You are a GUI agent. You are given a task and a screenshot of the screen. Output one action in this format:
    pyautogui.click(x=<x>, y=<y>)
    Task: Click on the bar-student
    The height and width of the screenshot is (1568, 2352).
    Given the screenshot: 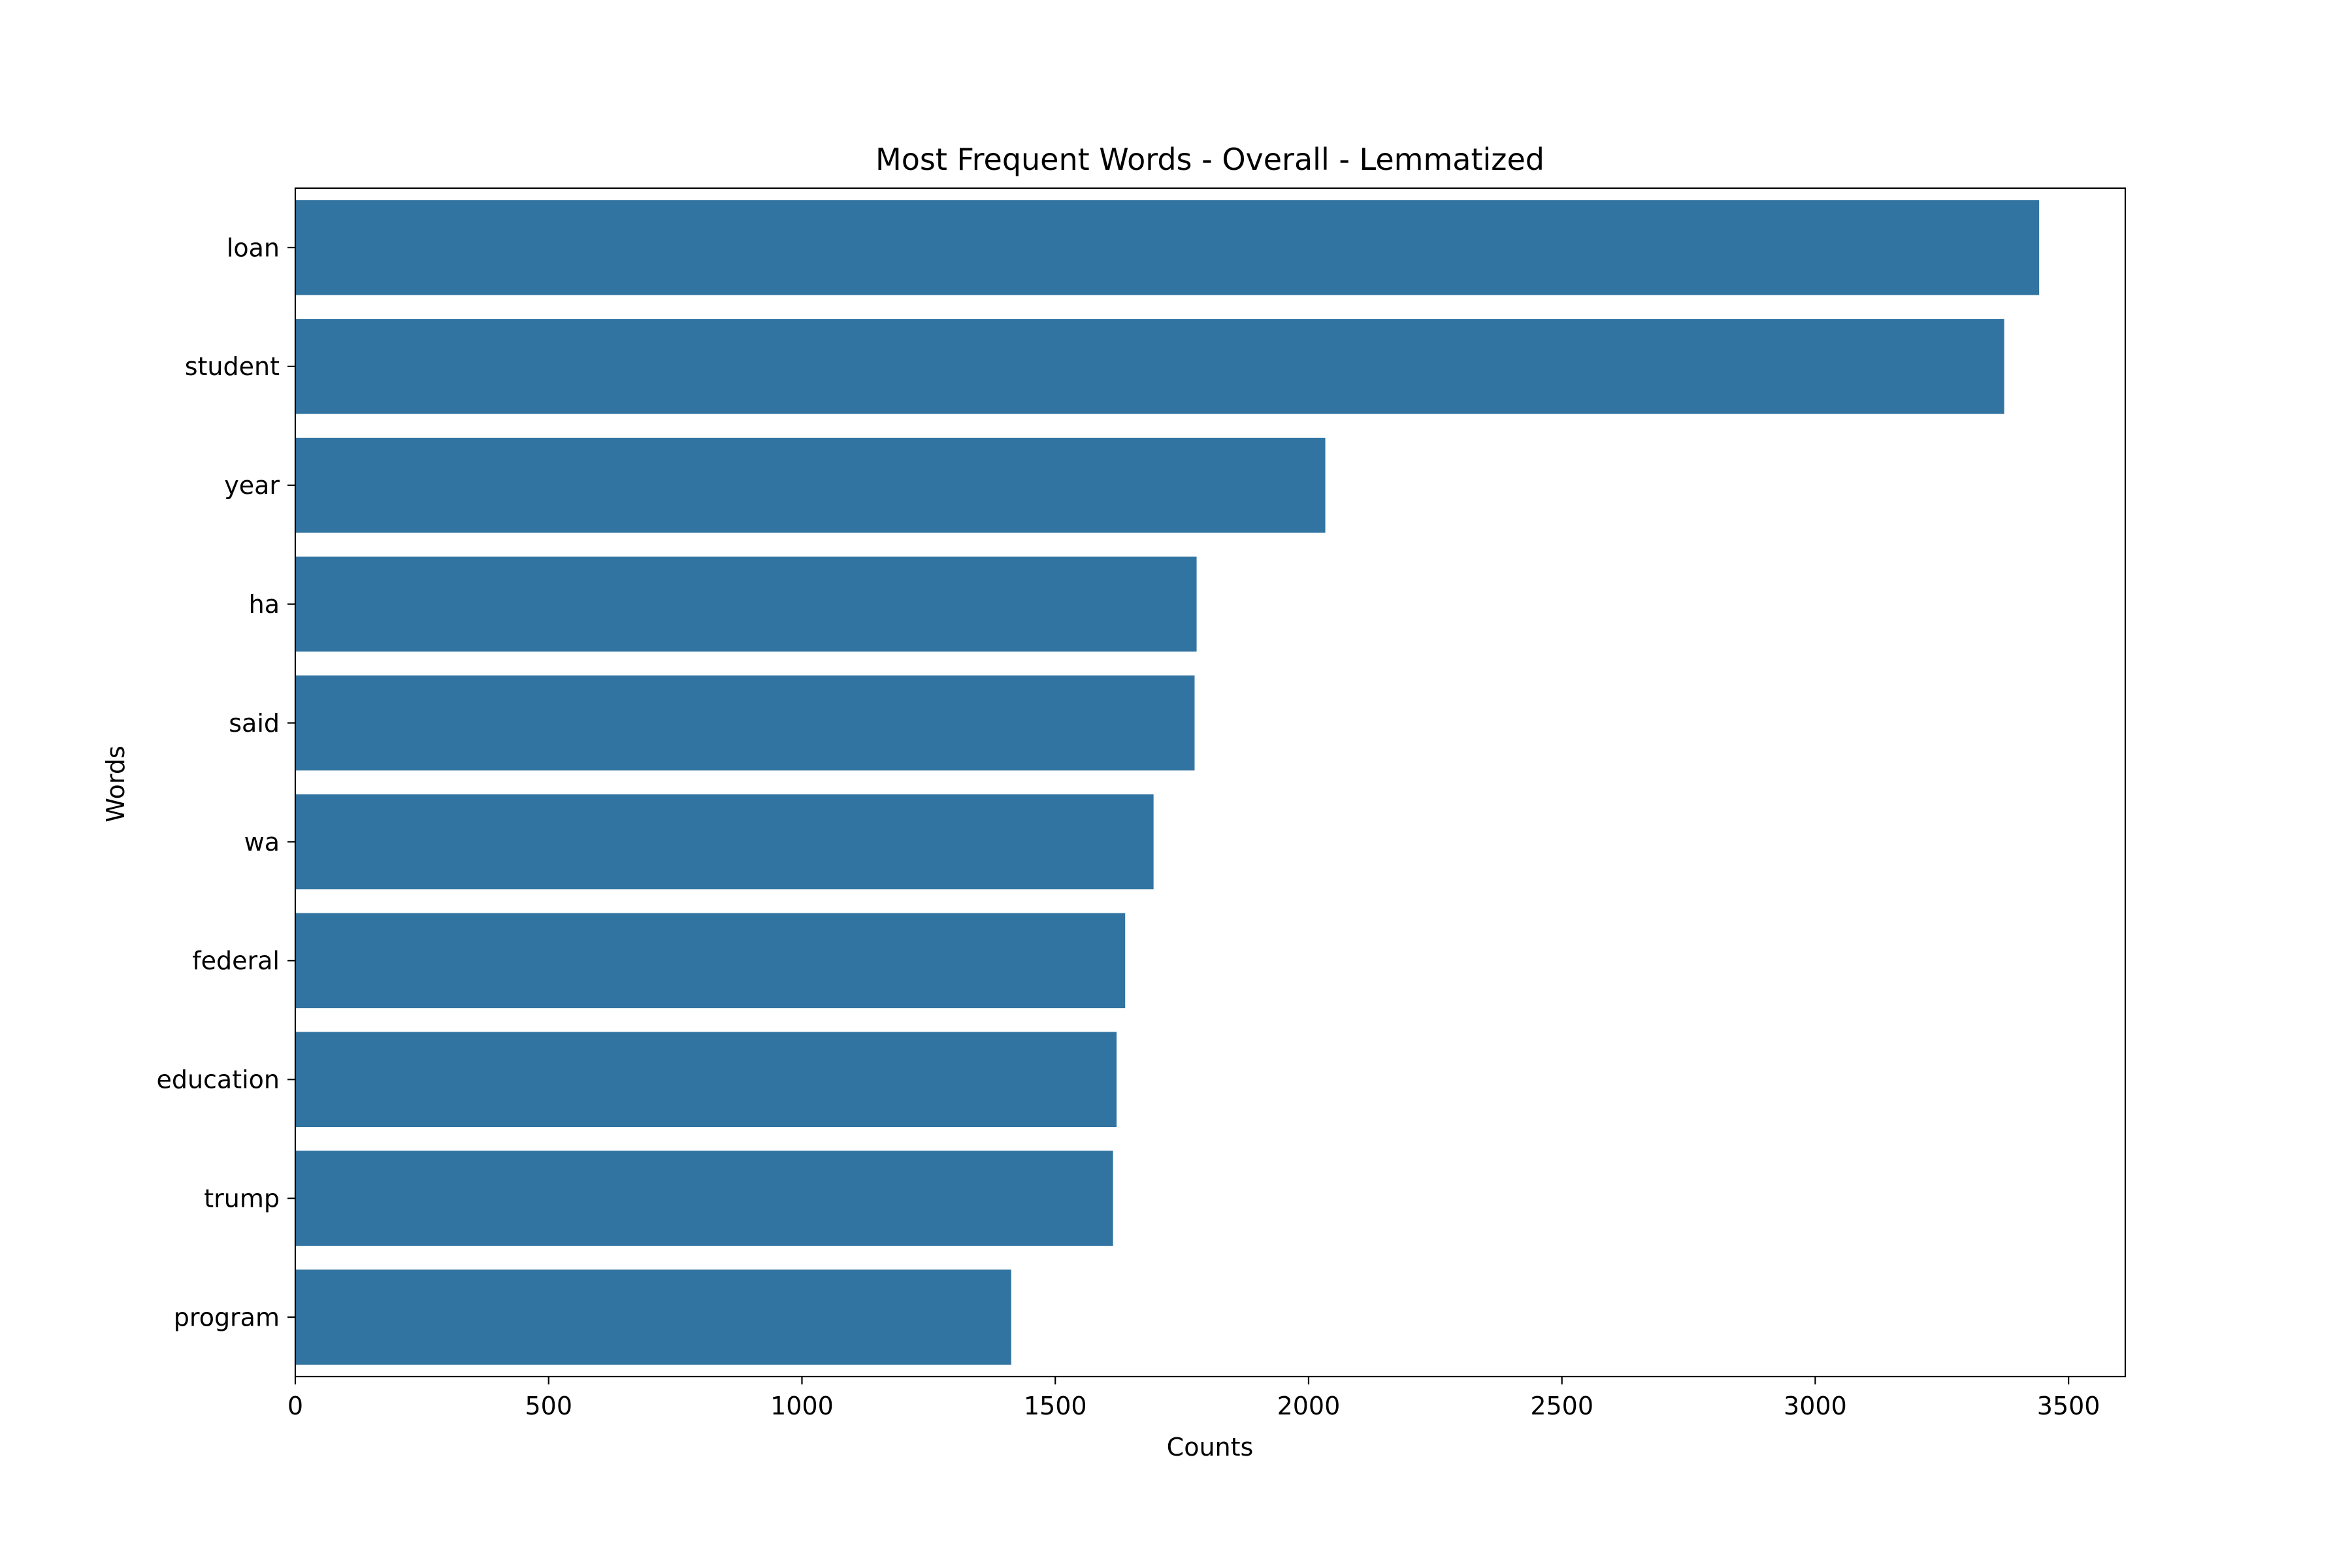 What is the action you would take?
    pyautogui.click(x=1149, y=366)
    